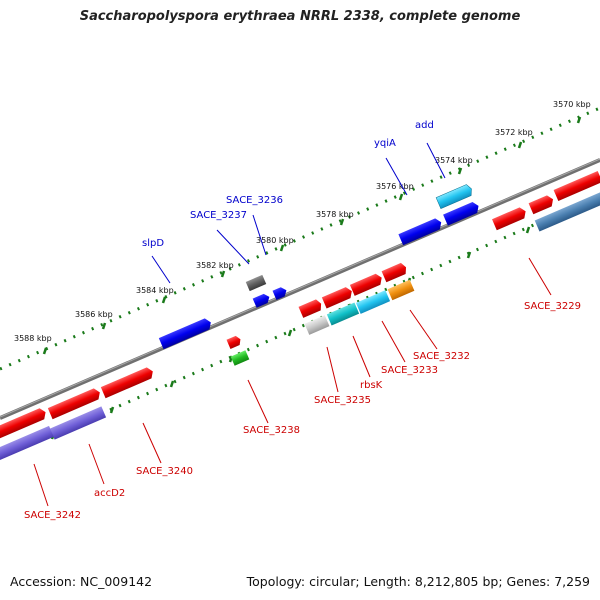 Image resolution: width=600 pixels, height=600 pixels. Describe the element at coordinates (218, 215) in the screenshot. I see `gene-label: SACE_3237` at that location.